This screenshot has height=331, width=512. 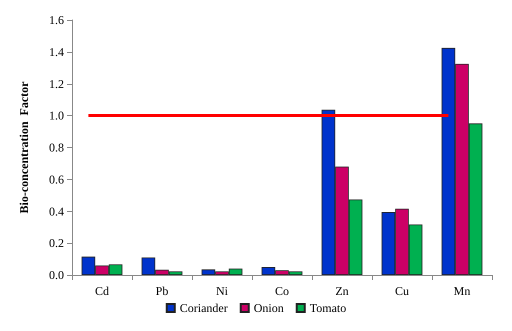 I want to click on y-tick-label: 0.4, so click(x=56, y=211).